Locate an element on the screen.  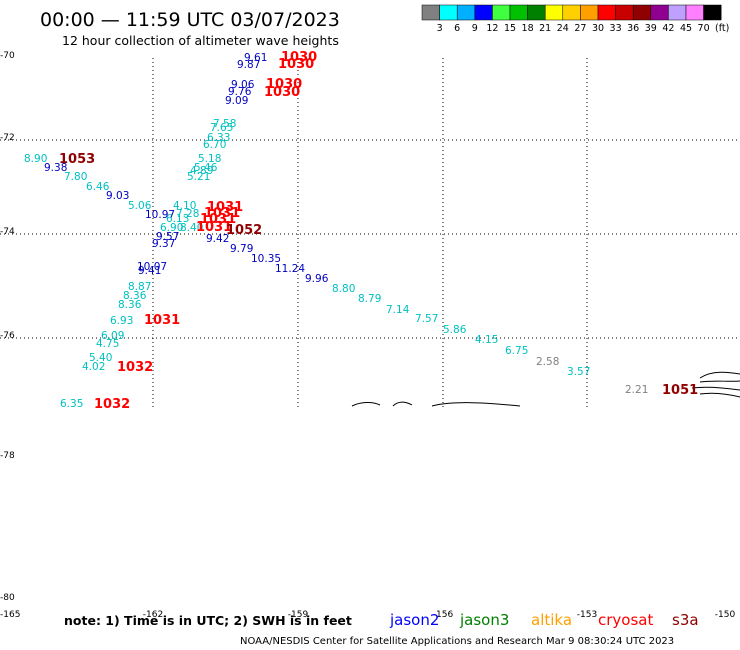
swh-value: 8.80 is located at coordinates (343, 289).